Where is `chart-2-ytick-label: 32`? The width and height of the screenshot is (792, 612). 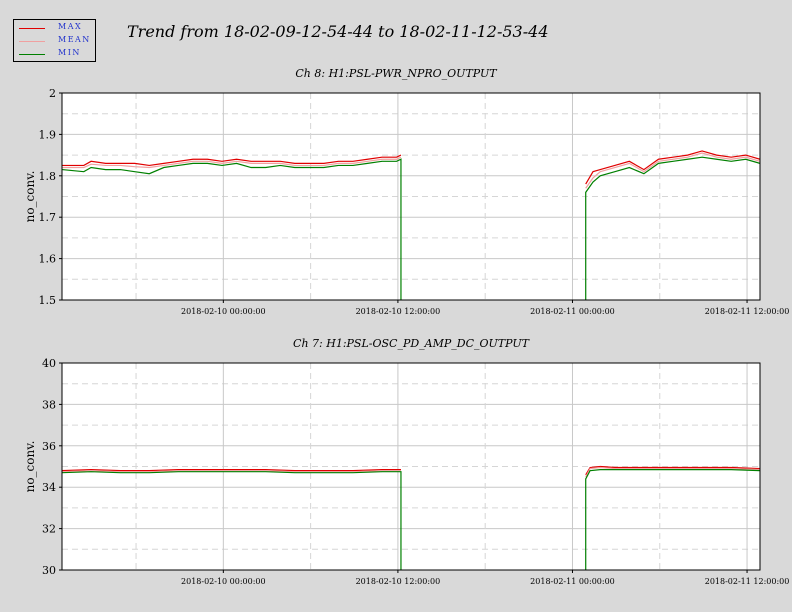 chart-2-ytick-label: 32 is located at coordinates (49, 529).